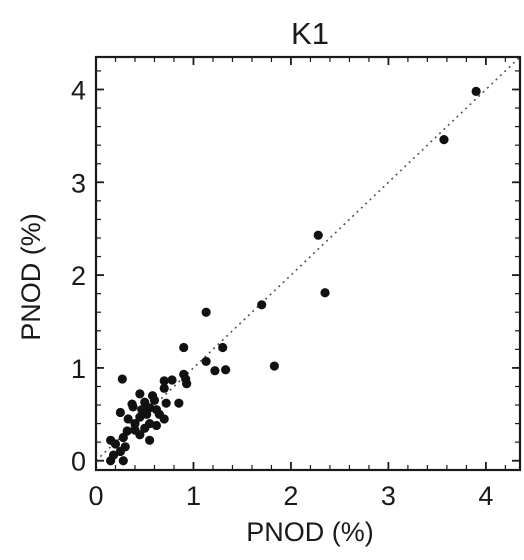 Image resolution: width=524 pixels, height=560 pixels. Describe the element at coordinates (78, 183) in the screenshot. I see `y-tick-label: 3` at that location.